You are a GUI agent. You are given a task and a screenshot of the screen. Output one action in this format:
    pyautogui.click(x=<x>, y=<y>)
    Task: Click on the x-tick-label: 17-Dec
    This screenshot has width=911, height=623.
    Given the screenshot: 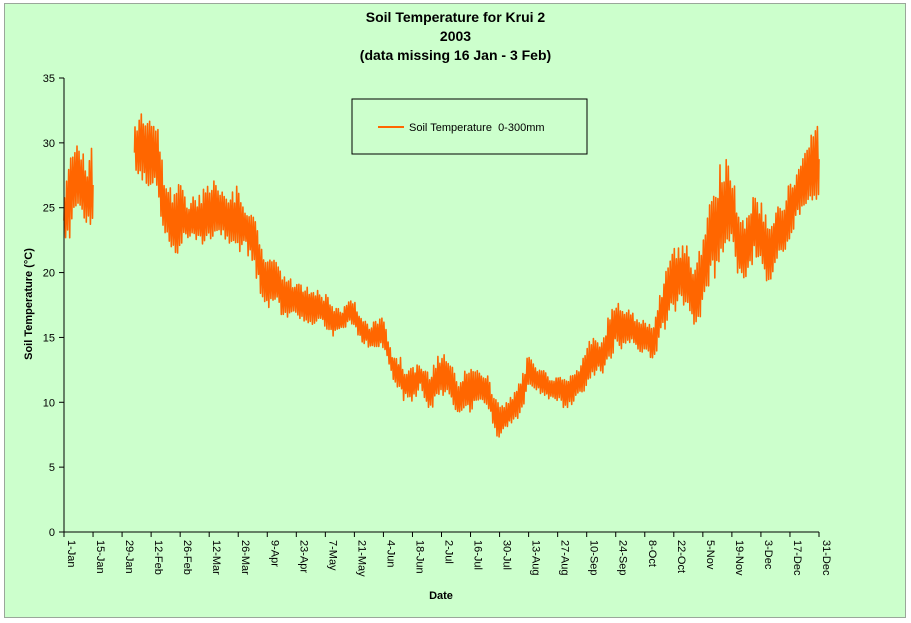 What is the action you would take?
    pyautogui.click(x=797, y=558)
    